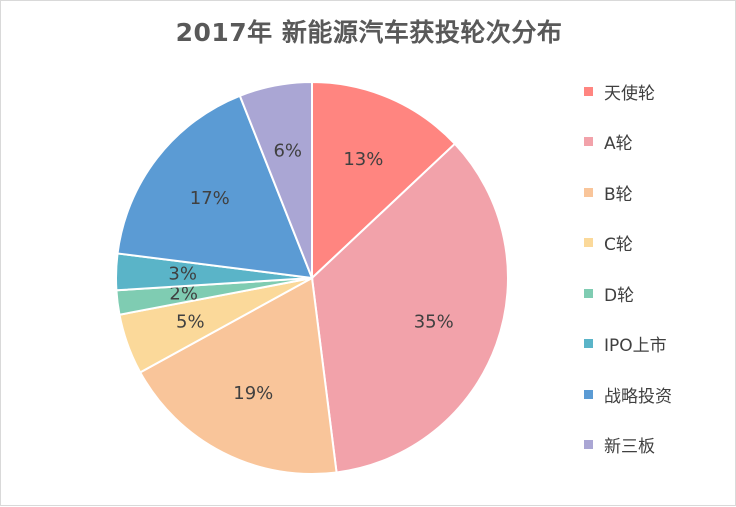 The width and height of the screenshot is (736, 507). I want to click on legend-item: B轮, so click(628, 192).